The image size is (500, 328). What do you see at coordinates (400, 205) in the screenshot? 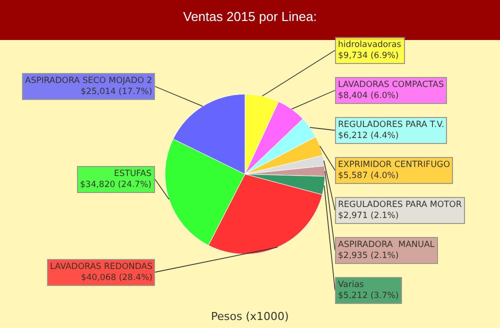
I see `slice-label: REGULADORES PARA MOTOR` at bounding box center [400, 205].